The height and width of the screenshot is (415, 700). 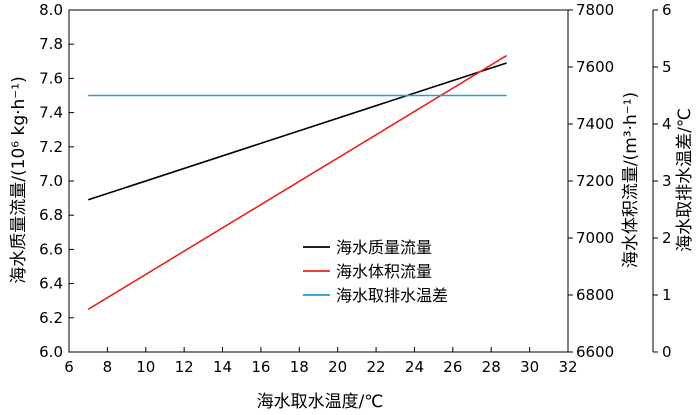 I want to click on y-axis-left: 6.0 6.2 6.4 6.6 6.8 7.0 7.2 7.4 7.6 7.8 8.0, so click(x=56, y=181).